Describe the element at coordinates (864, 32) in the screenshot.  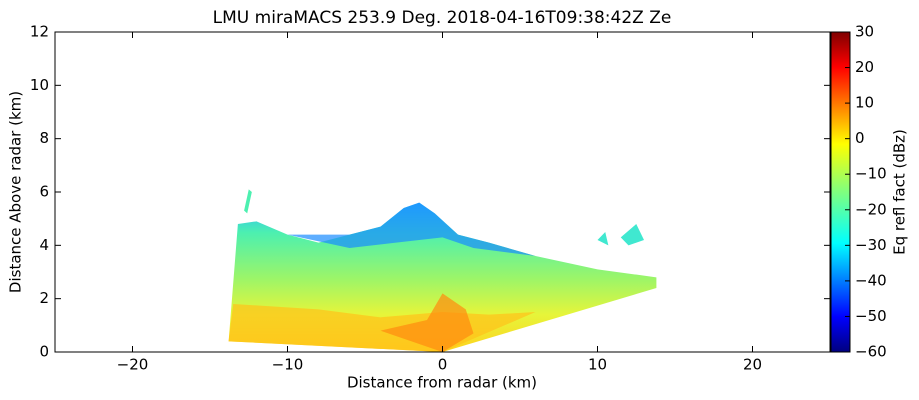
I see `colorbar-tick-label: 30` at that location.